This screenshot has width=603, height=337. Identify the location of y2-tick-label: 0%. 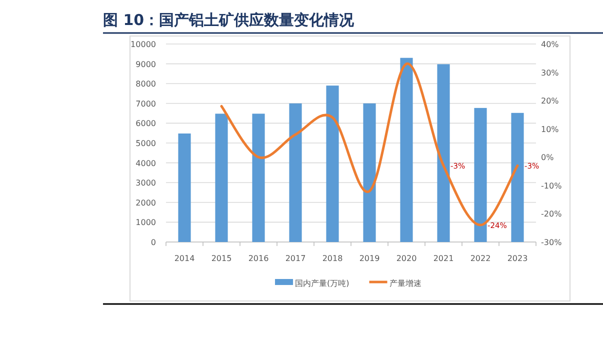
(547, 157).